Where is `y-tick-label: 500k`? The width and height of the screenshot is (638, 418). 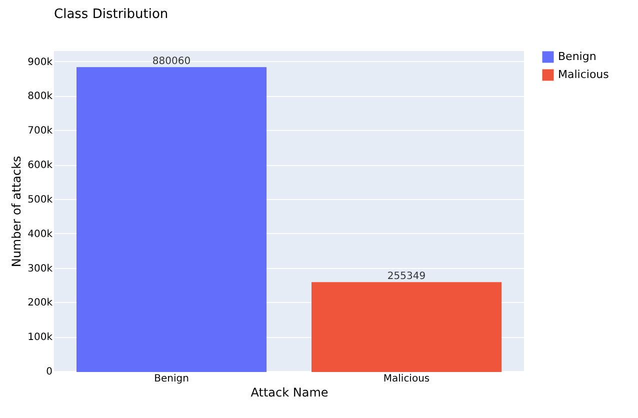 y-tick-label: 500k is located at coordinates (40, 200).